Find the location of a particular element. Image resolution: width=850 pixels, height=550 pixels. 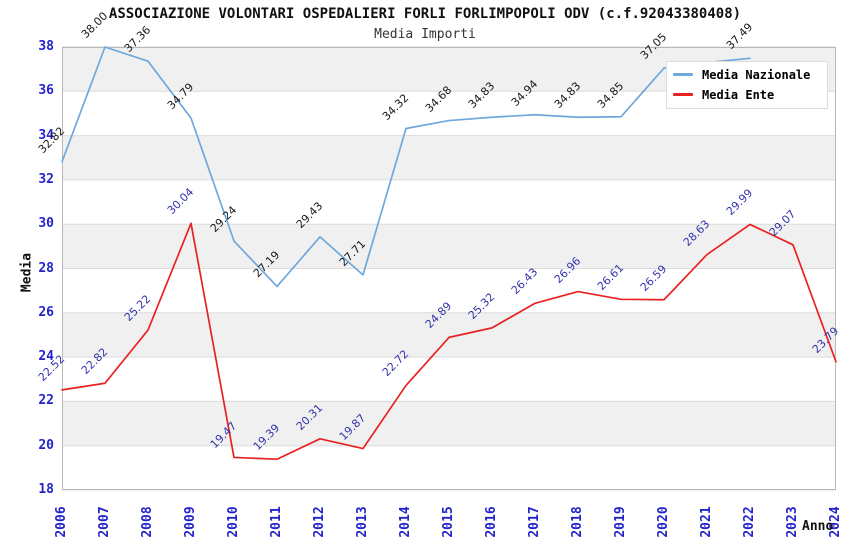

x-tick-label: 2022 is located at coordinates (749, 522).